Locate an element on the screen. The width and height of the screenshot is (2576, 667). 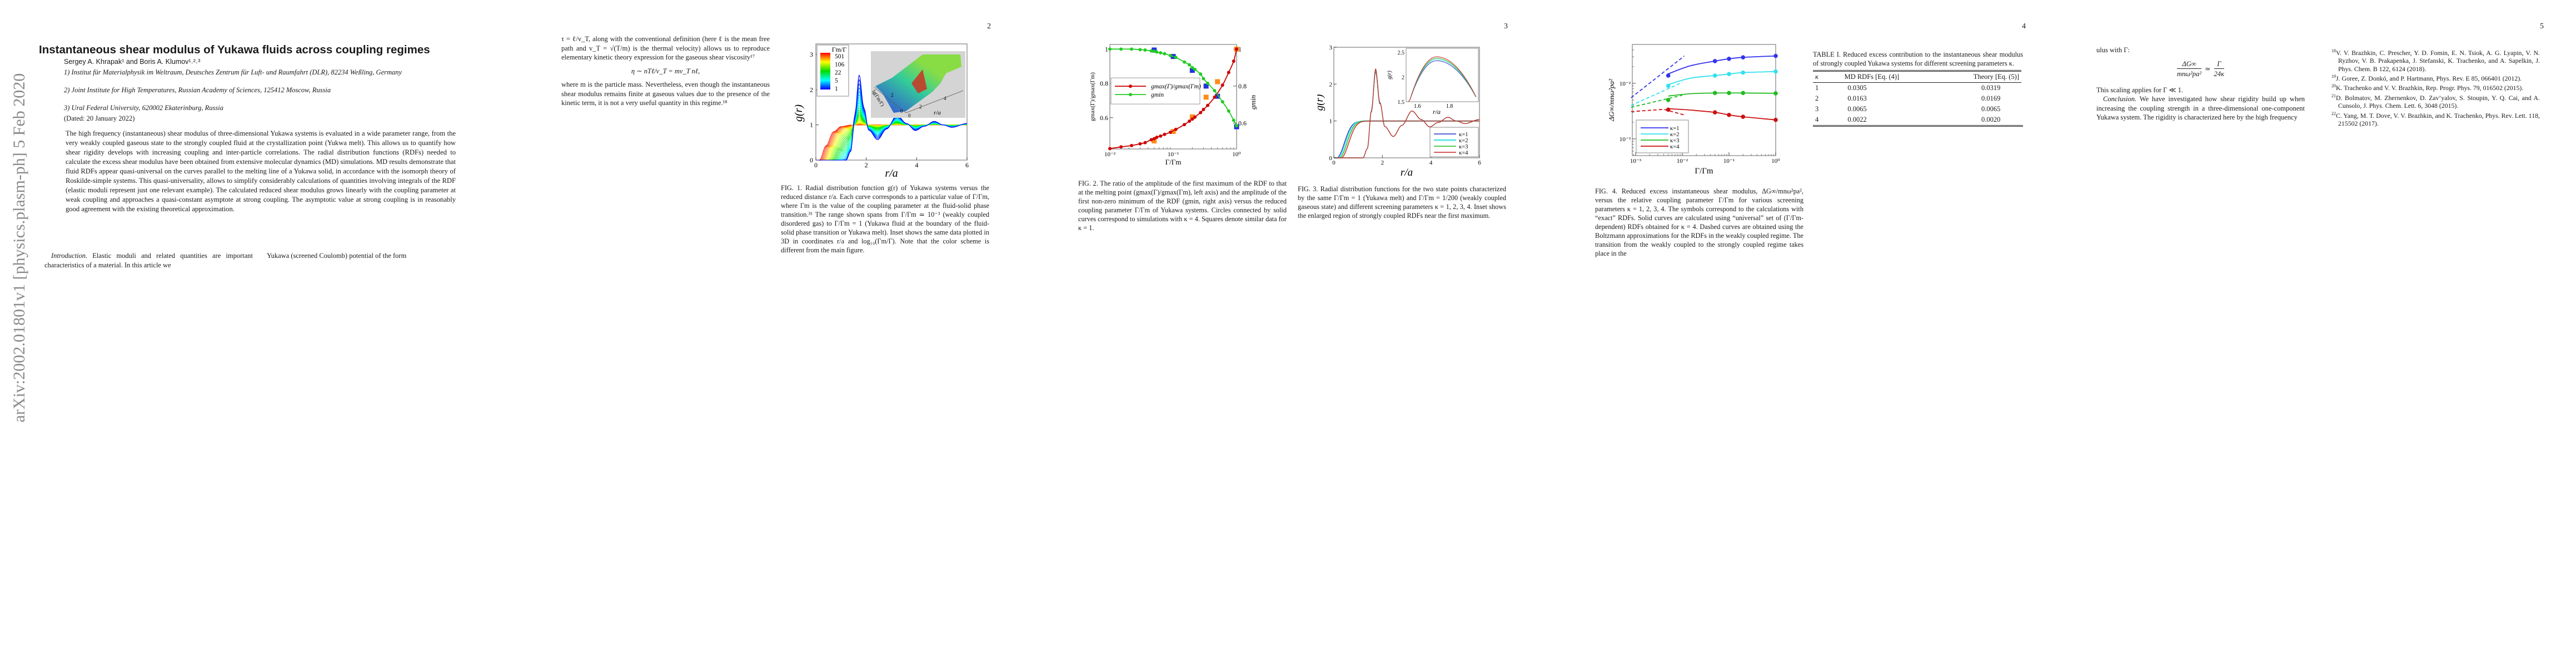
table-cell-theory: 0.0169 is located at coordinates (1991, 98).